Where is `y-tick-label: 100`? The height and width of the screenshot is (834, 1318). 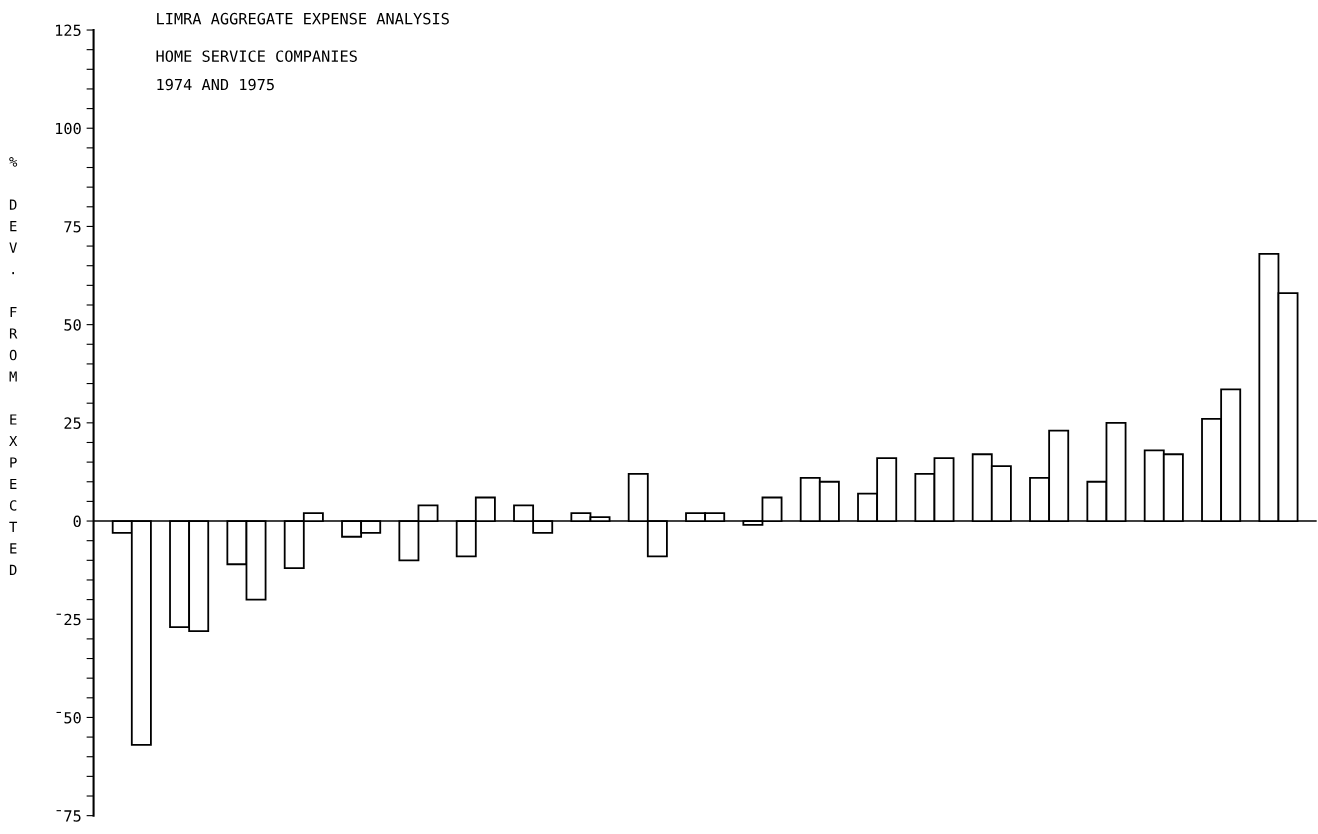
y-tick-label: 100 is located at coordinates (68, 128).